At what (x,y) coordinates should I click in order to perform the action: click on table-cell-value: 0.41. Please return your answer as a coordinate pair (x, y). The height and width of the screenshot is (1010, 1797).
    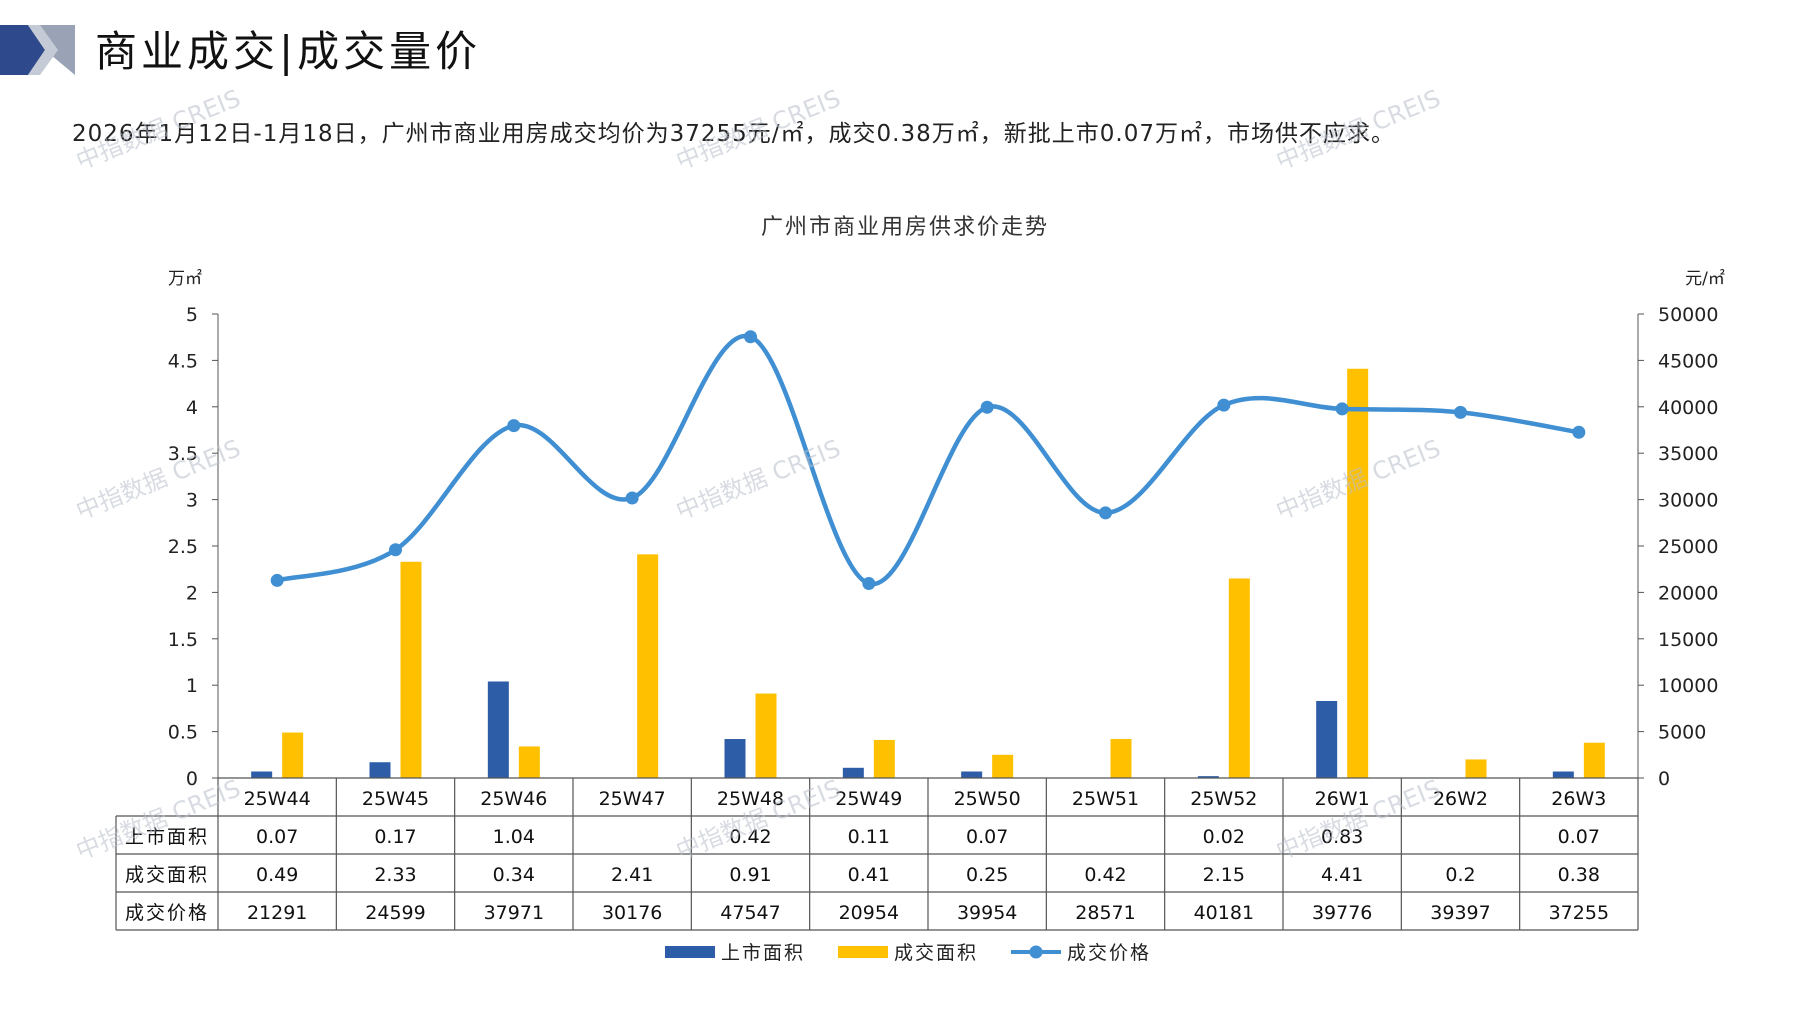
    Looking at the image, I should click on (869, 875).